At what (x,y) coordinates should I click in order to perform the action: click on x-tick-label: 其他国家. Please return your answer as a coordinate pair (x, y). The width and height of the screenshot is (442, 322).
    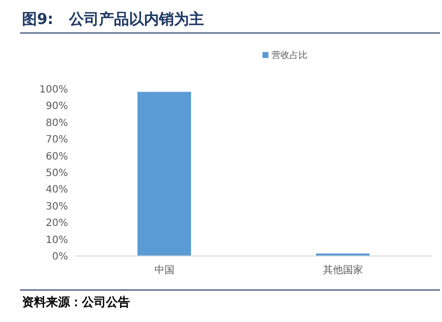
    Looking at the image, I should click on (342, 270).